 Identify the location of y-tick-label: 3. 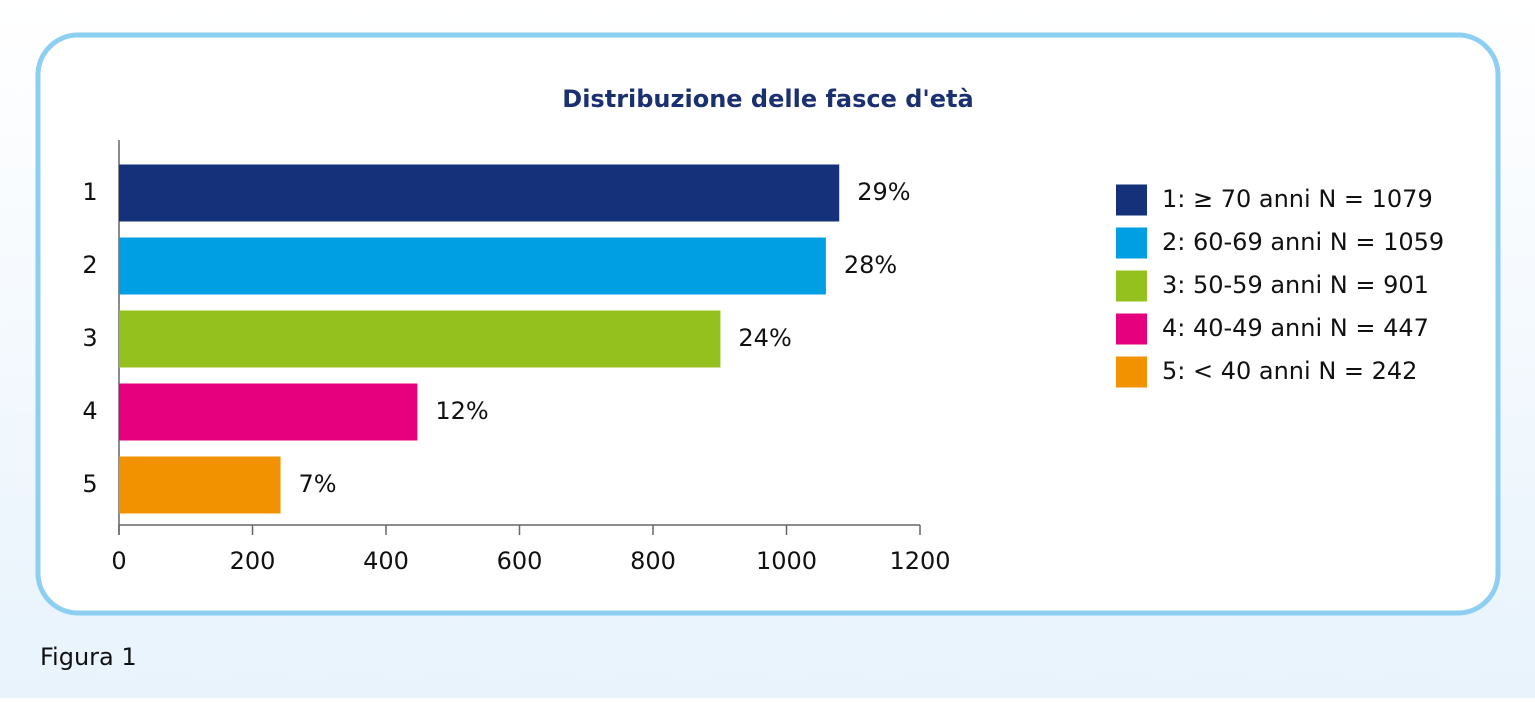
(89, 338).